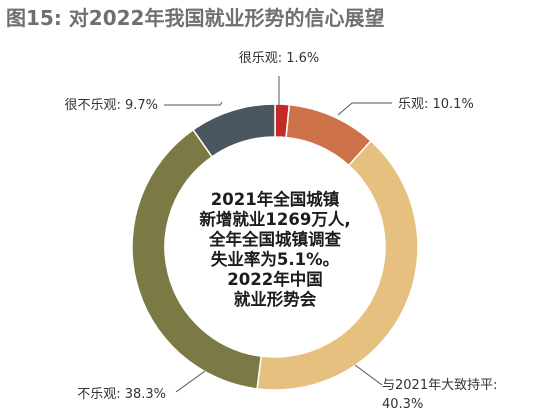 The image size is (550, 420). I want to click on center-line: 2021年全国城镇, so click(275, 199).